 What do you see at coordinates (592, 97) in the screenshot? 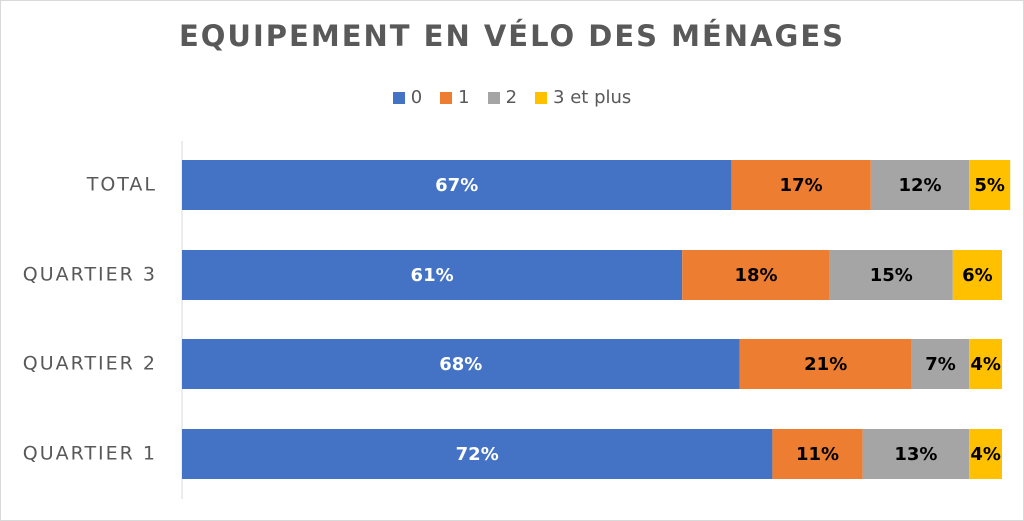
I see `legend-label: 3 et plus` at bounding box center [592, 97].